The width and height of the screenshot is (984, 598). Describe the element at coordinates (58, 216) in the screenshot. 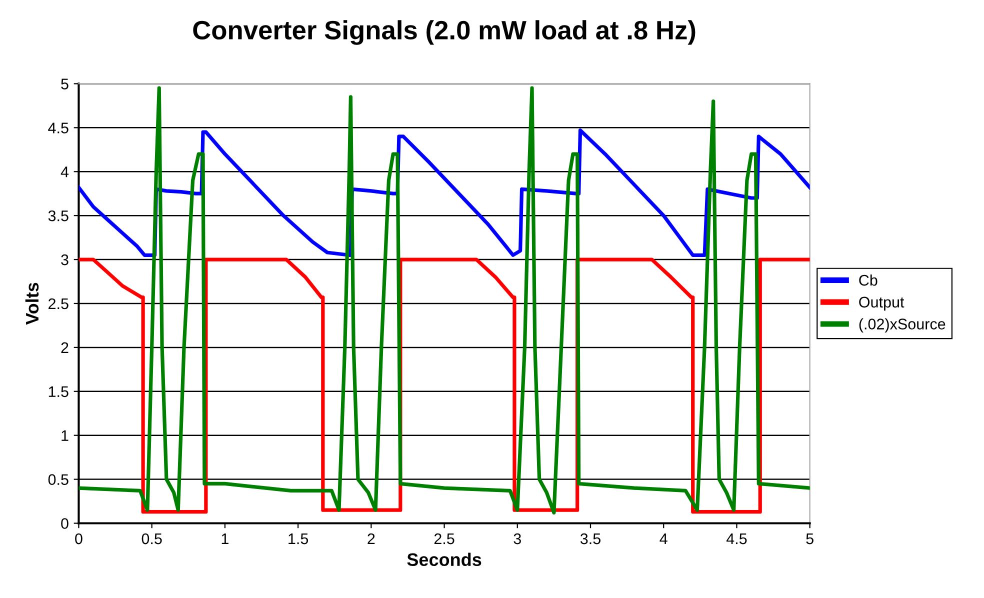

I see `y-tick-label: 3.5` at that location.